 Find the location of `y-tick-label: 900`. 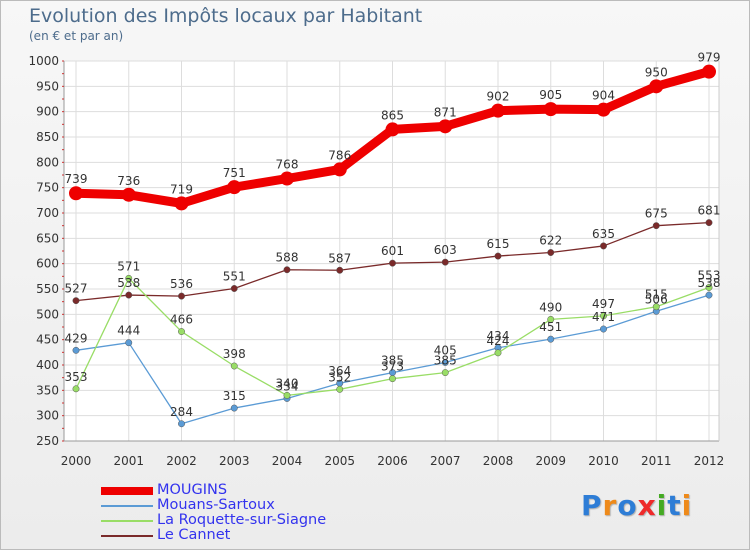

y-tick-label: 900 is located at coordinates (47, 112).